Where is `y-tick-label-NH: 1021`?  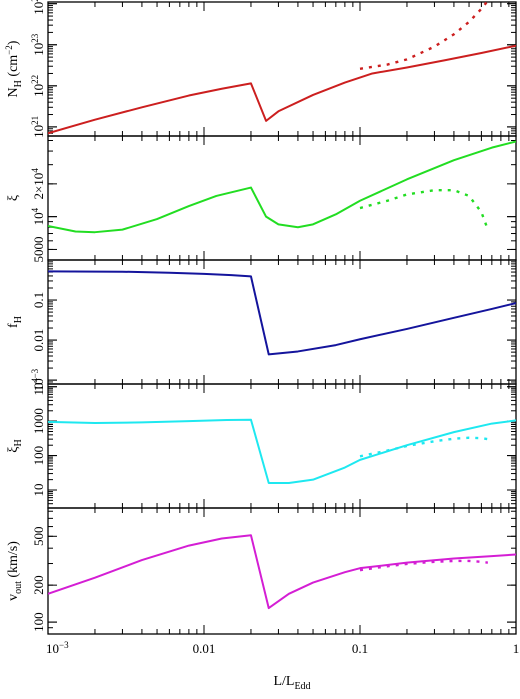
y-tick-label-NH: 1021 is located at coordinates (38, 127).